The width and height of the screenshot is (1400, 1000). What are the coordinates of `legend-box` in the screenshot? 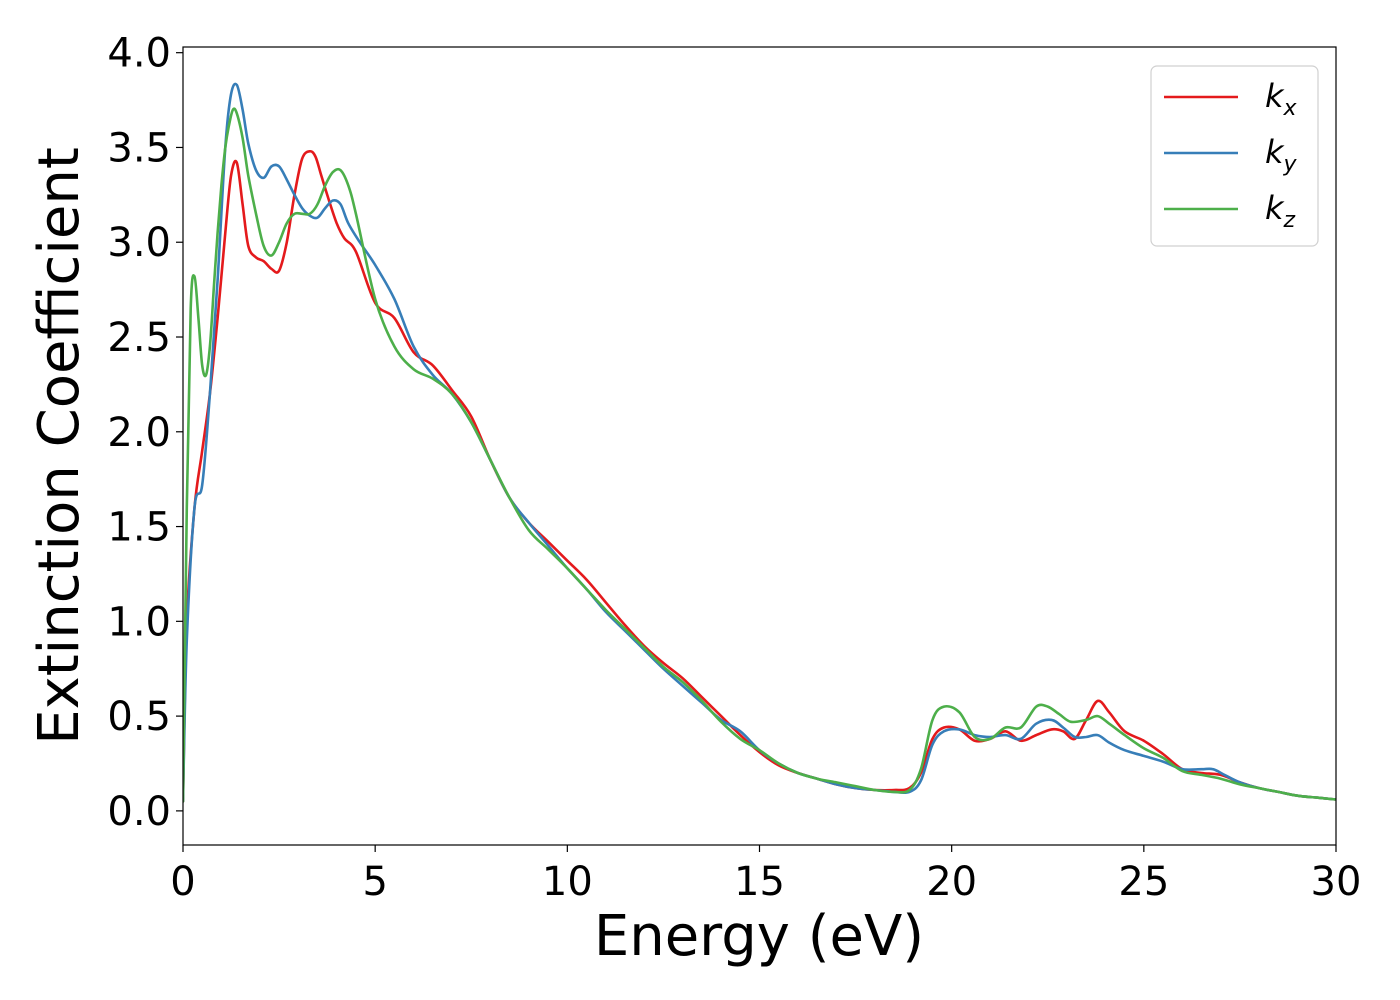 It's located at (1234, 156).